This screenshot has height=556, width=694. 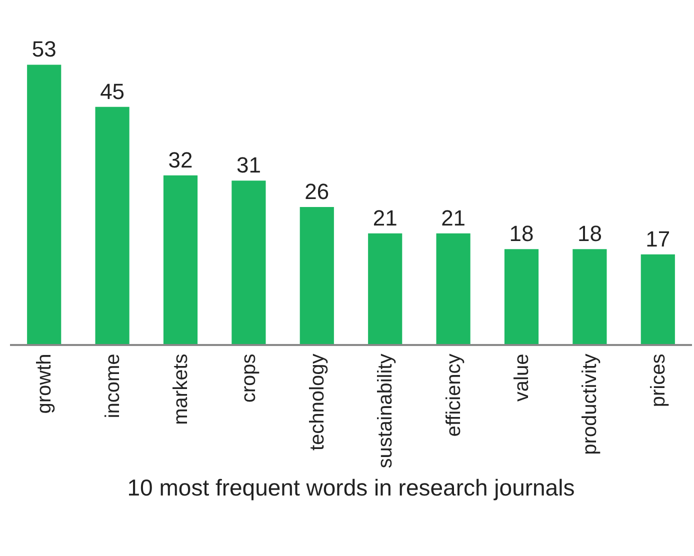 I want to click on data-label: 17, so click(x=658, y=239).